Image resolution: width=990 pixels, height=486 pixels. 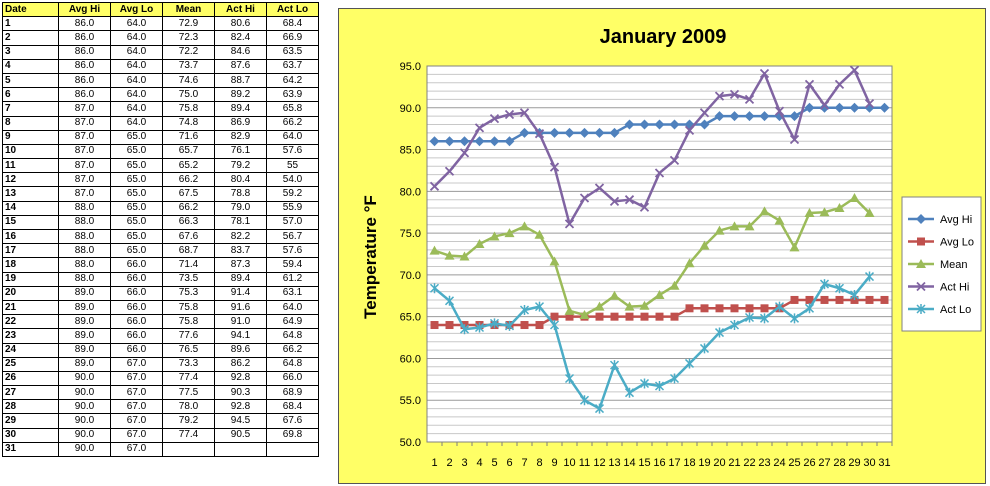 I want to click on value-cell: 78.1, so click(x=240, y=222).